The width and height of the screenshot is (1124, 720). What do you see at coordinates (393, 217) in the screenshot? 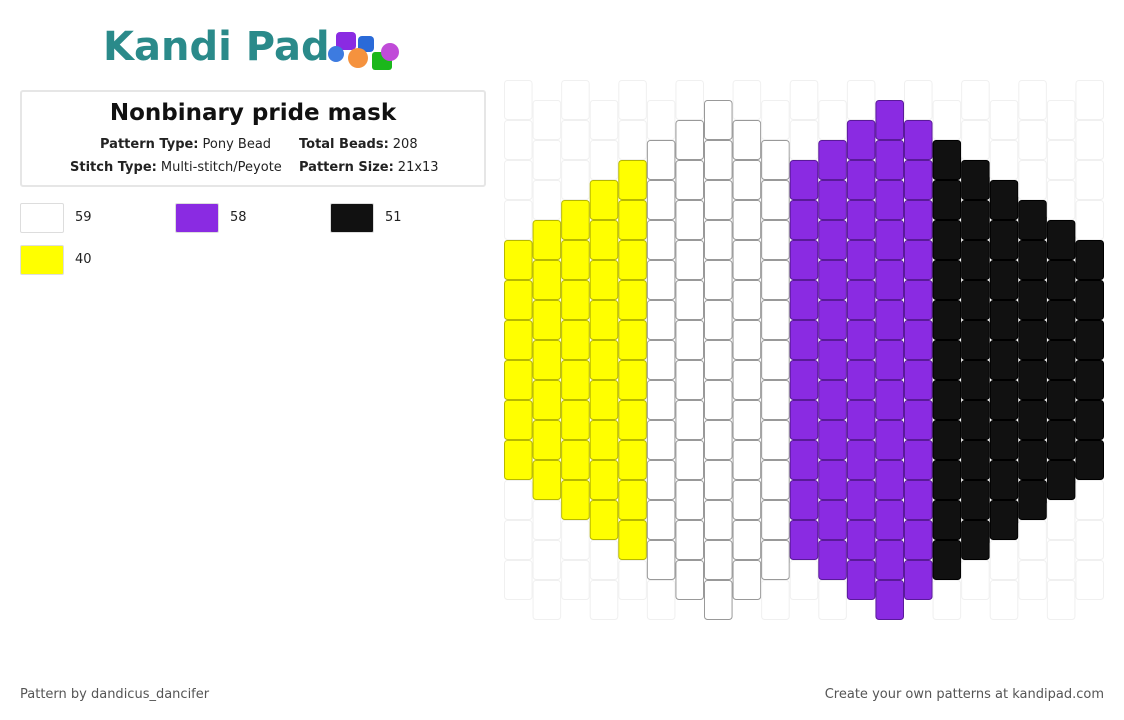
I see `legend-count: 51` at bounding box center [393, 217].